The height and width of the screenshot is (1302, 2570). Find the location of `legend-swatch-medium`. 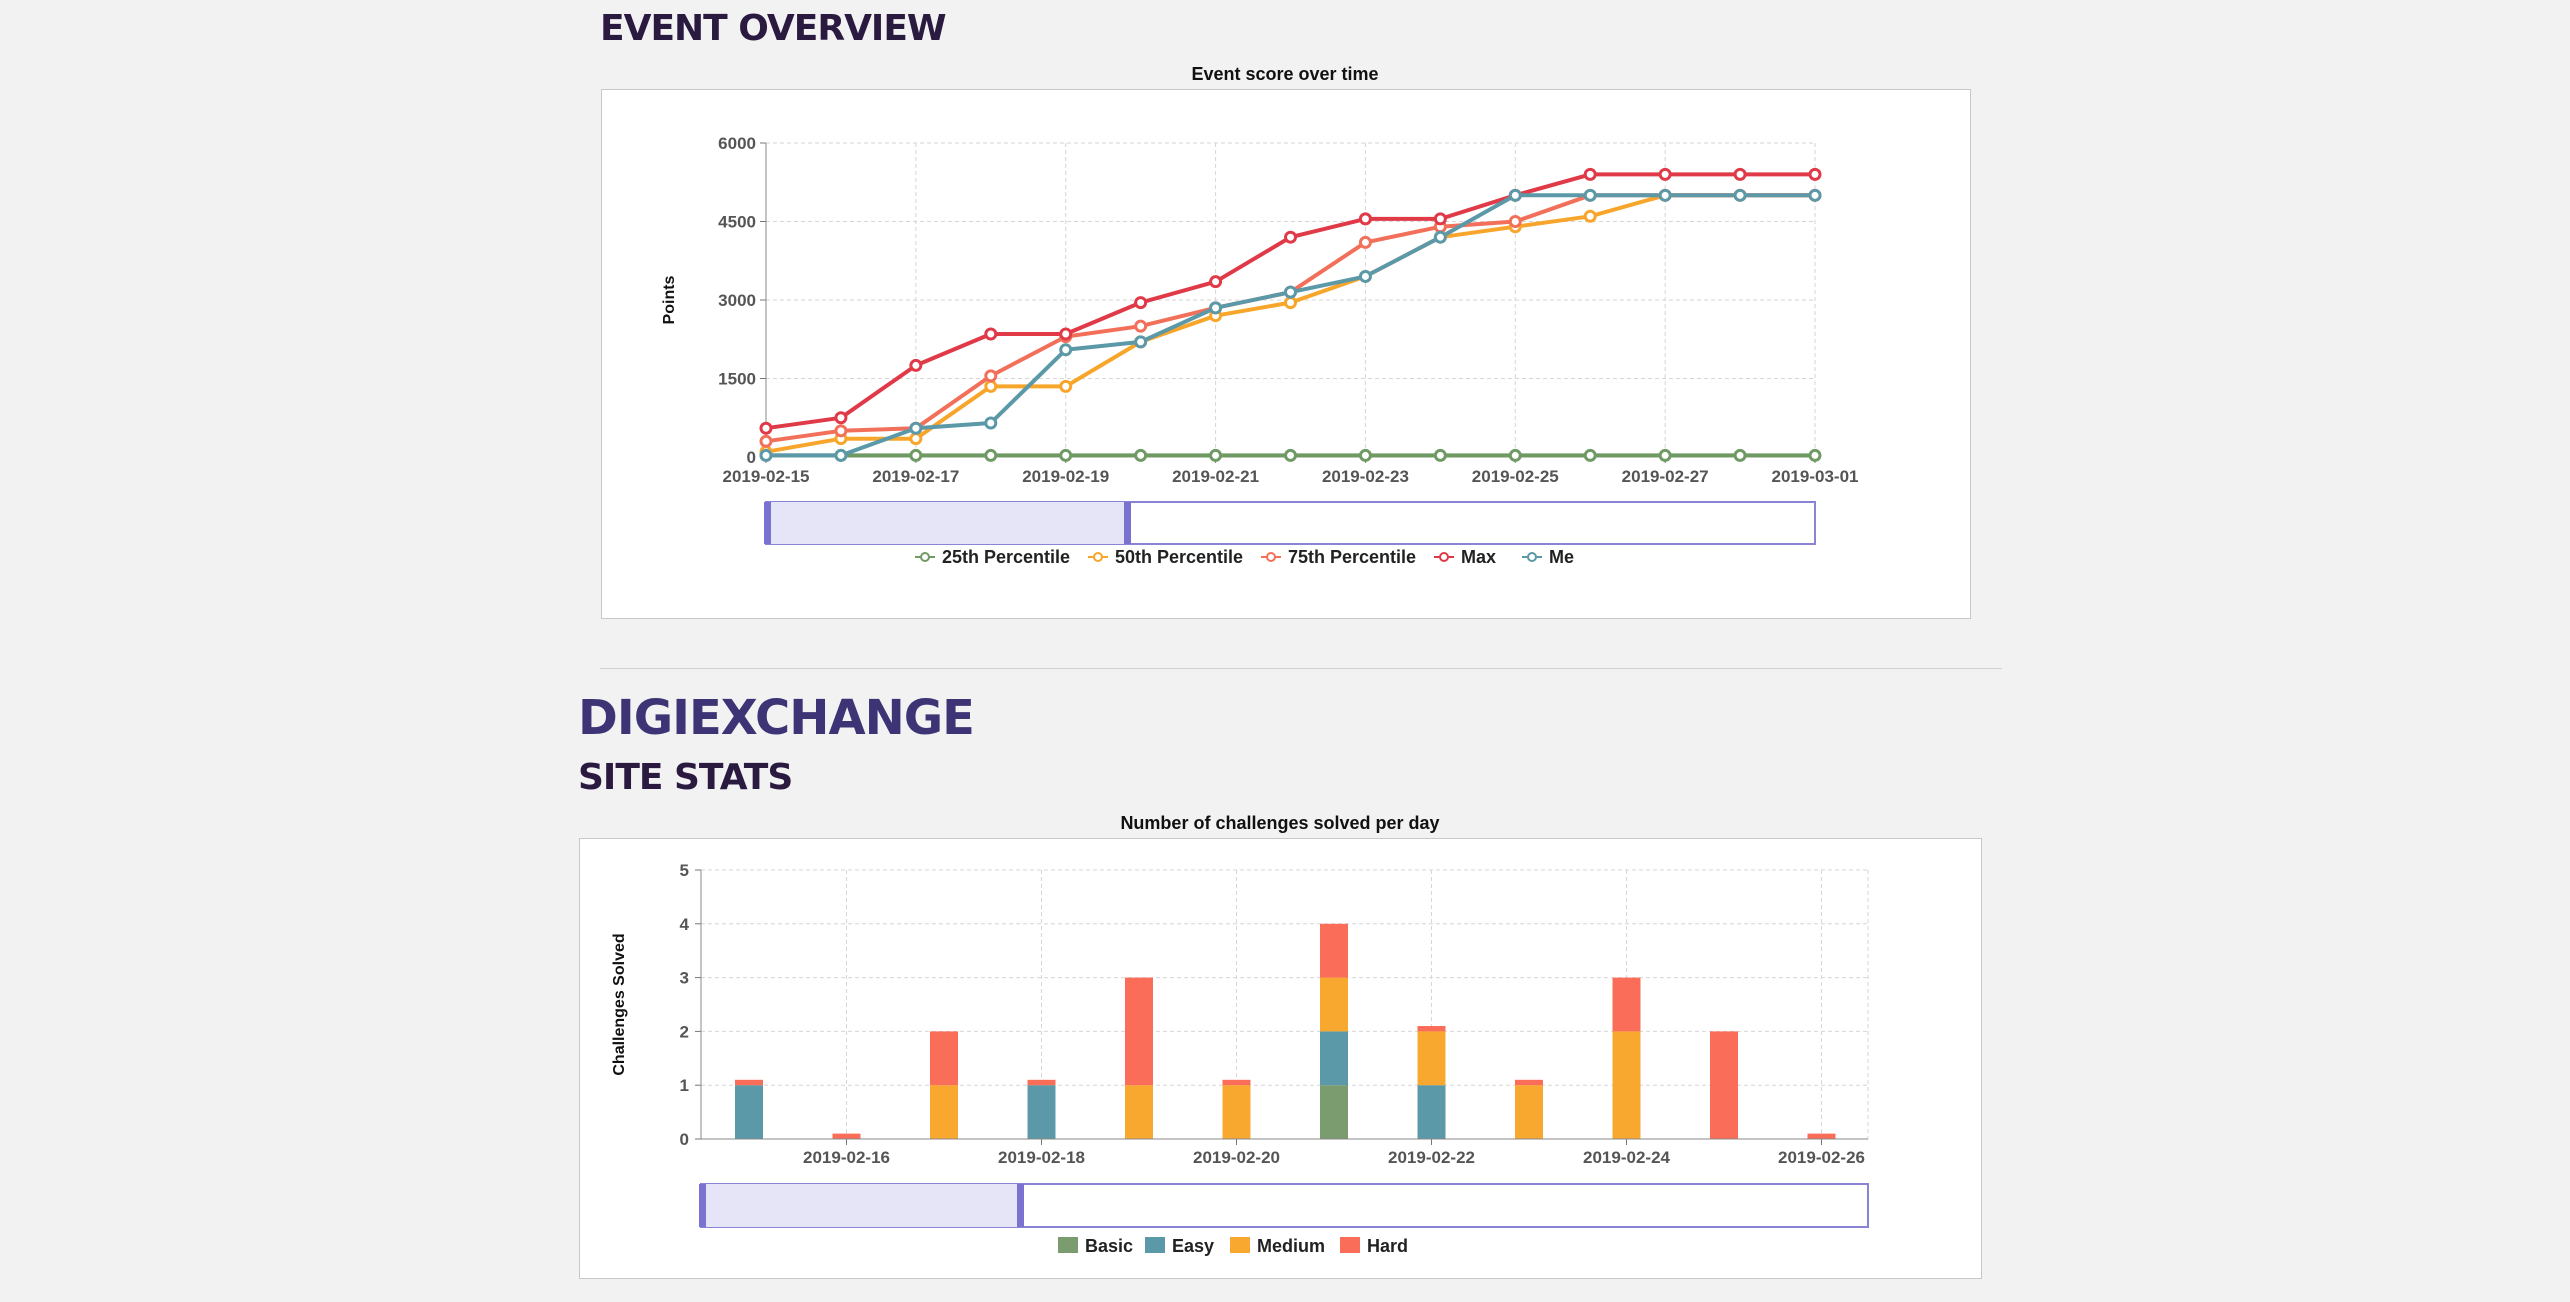

legend-swatch-medium is located at coordinates (1240, 1245).